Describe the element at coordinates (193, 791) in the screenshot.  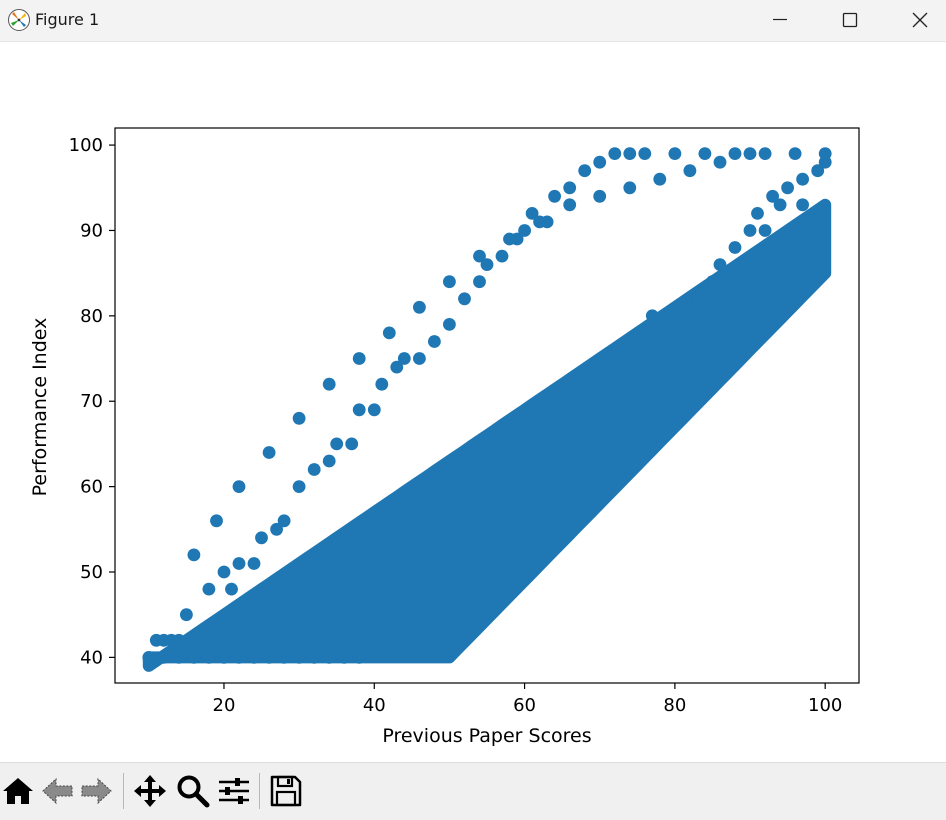
I see `zoom-button` at that location.